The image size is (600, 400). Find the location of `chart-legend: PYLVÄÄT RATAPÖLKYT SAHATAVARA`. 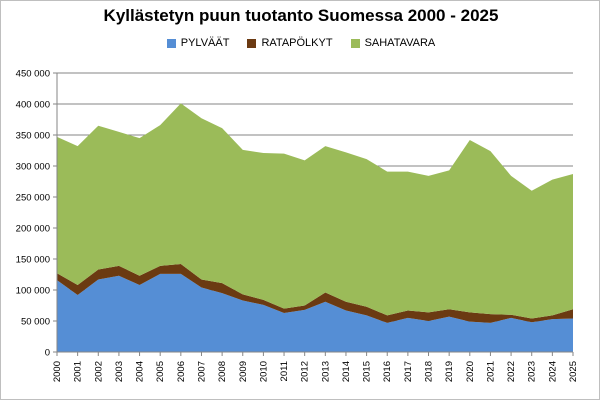

chart-legend: PYLVÄÄT RATAPÖLKYT SAHATAVARA is located at coordinates (300, 43).